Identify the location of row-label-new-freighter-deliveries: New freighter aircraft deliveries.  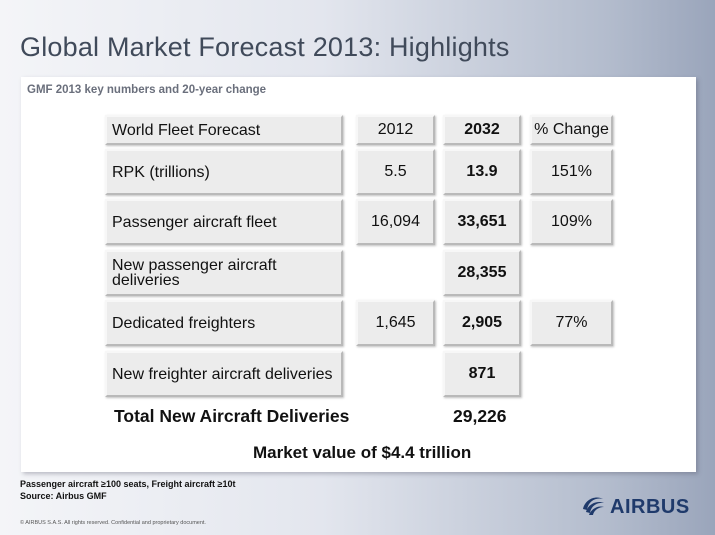
(224, 374).